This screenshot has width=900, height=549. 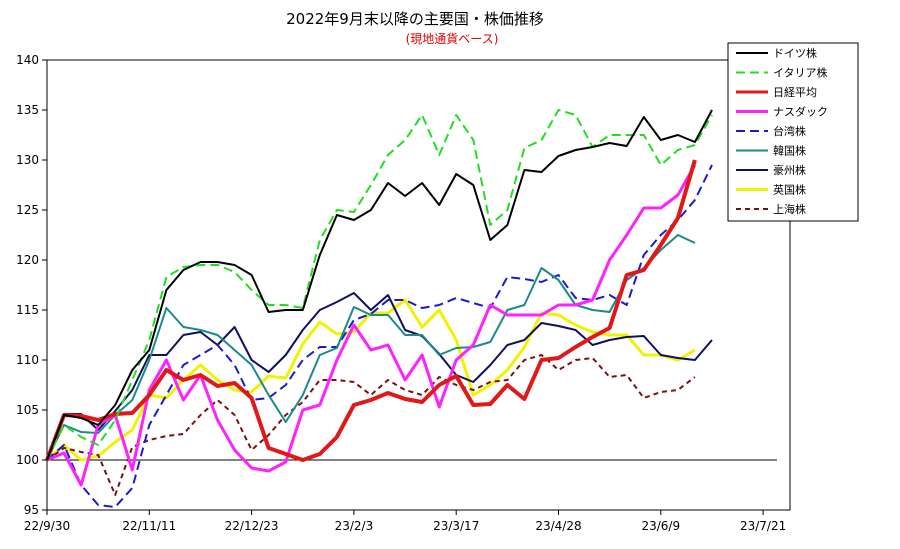 What do you see at coordinates (789, 131) in the screenshot?
I see `legend-label: 台湾株` at bounding box center [789, 131].